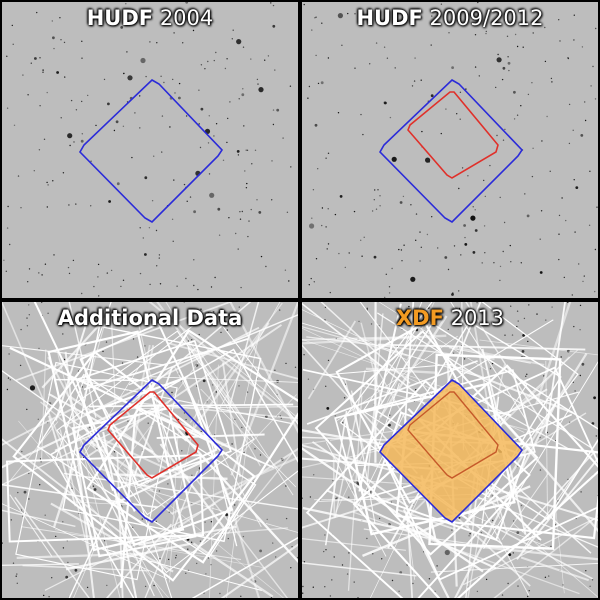  Describe the element at coordinates (450, 18) in the screenshot. I see `panel-title: HUDF 2009/2012` at that location.